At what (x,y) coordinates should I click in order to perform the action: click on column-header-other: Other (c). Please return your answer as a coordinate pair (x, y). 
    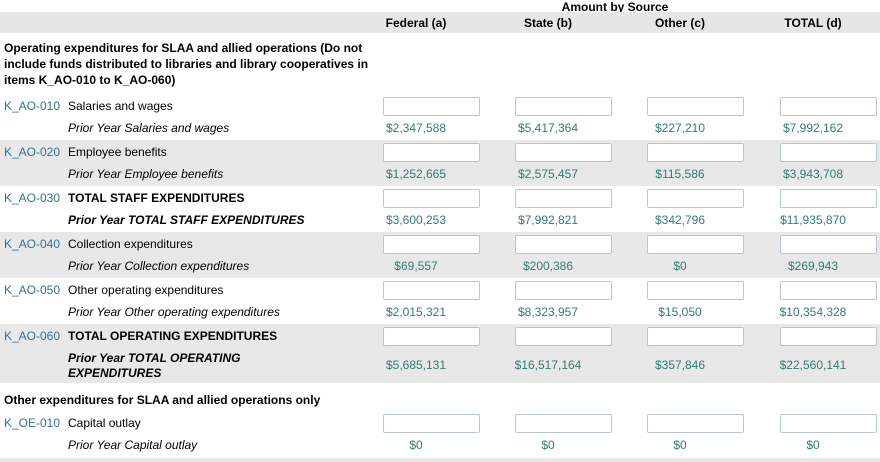
    Looking at the image, I should click on (679, 22).